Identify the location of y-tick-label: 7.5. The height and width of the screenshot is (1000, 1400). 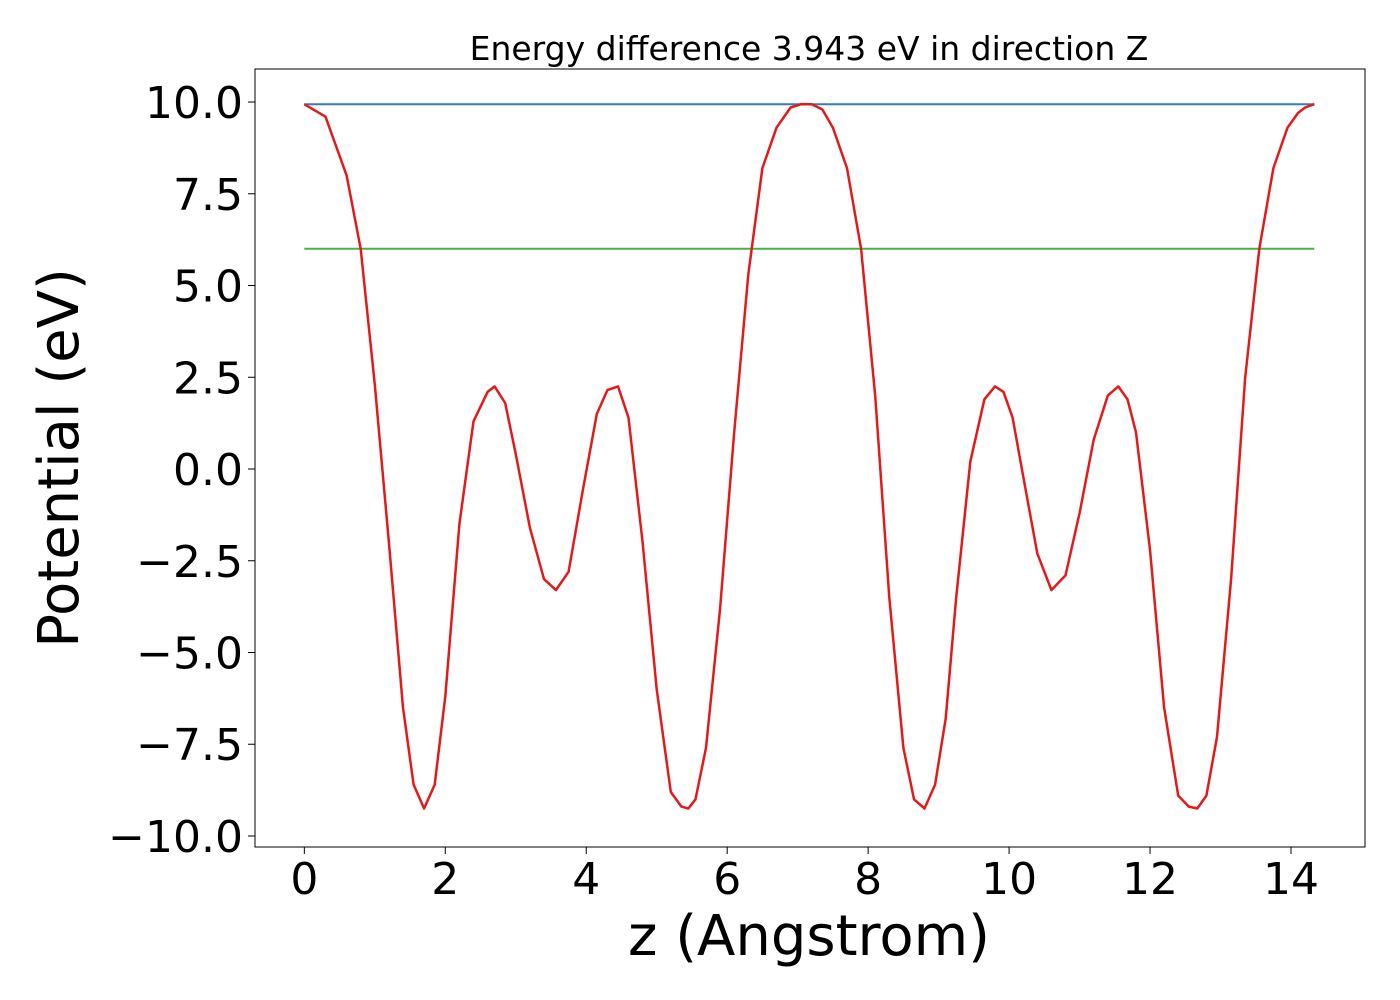
(208, 195).